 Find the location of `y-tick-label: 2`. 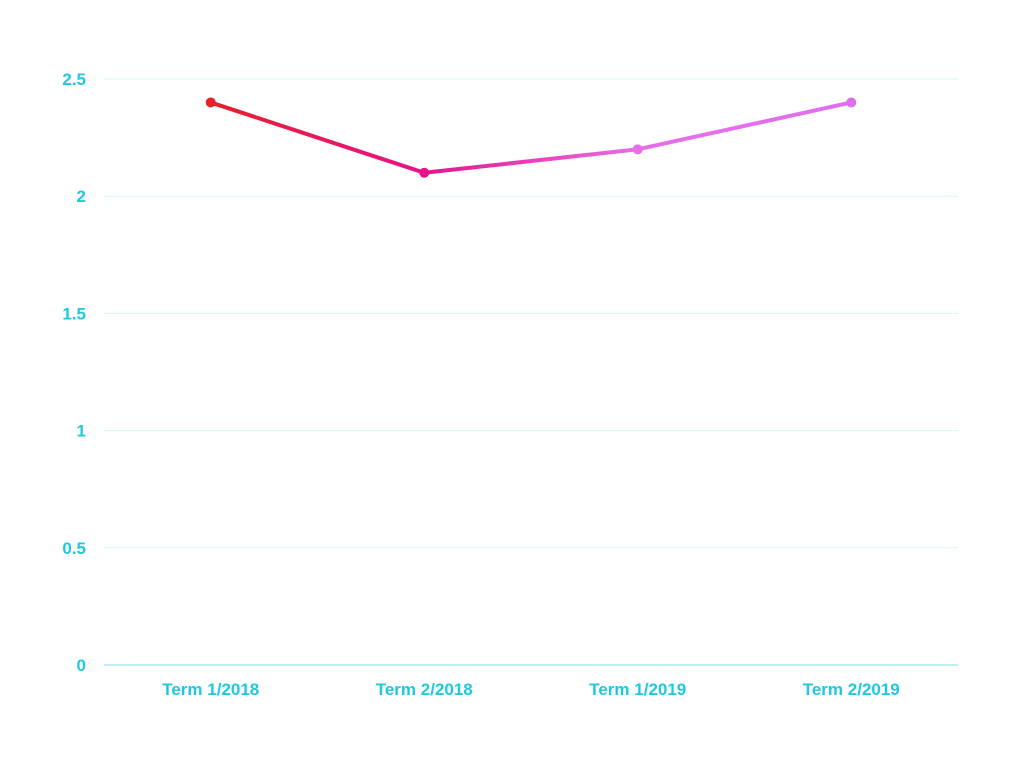

y-tick-label: 2 is located at coordinates (81, 196).